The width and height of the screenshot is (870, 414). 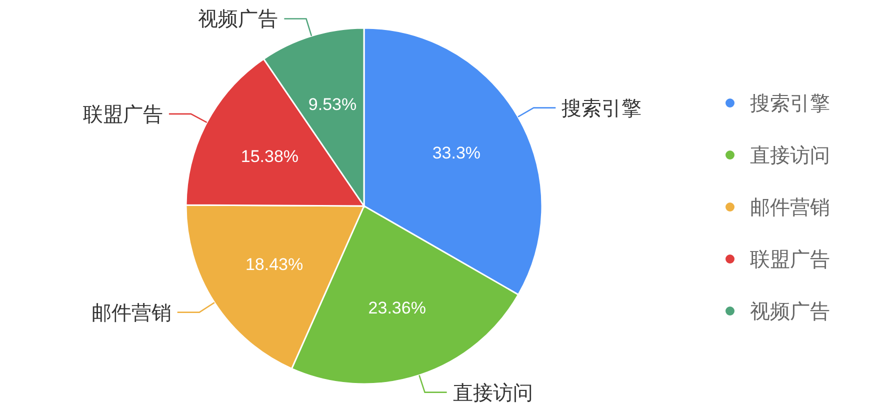 What do you see at coordinates (122, 115) in the screenshot?
I see `slice-label: 联盟广告` at bounding box center [122, 115].